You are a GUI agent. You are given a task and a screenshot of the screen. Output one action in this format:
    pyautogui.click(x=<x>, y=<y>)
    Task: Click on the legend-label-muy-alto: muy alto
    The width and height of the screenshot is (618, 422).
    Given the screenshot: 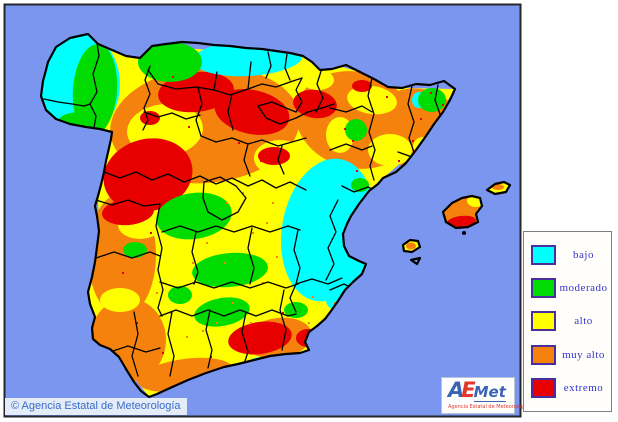 What is the action you would take?
    pyautogui.click(x=583, y=354)
    